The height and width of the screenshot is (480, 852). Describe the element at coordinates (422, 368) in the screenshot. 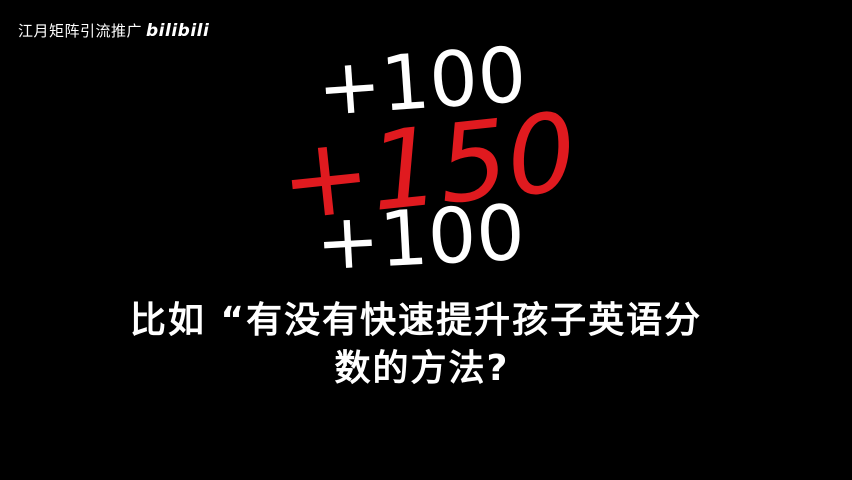

I see `subtitle-line-2: 数的方法?` at that location.